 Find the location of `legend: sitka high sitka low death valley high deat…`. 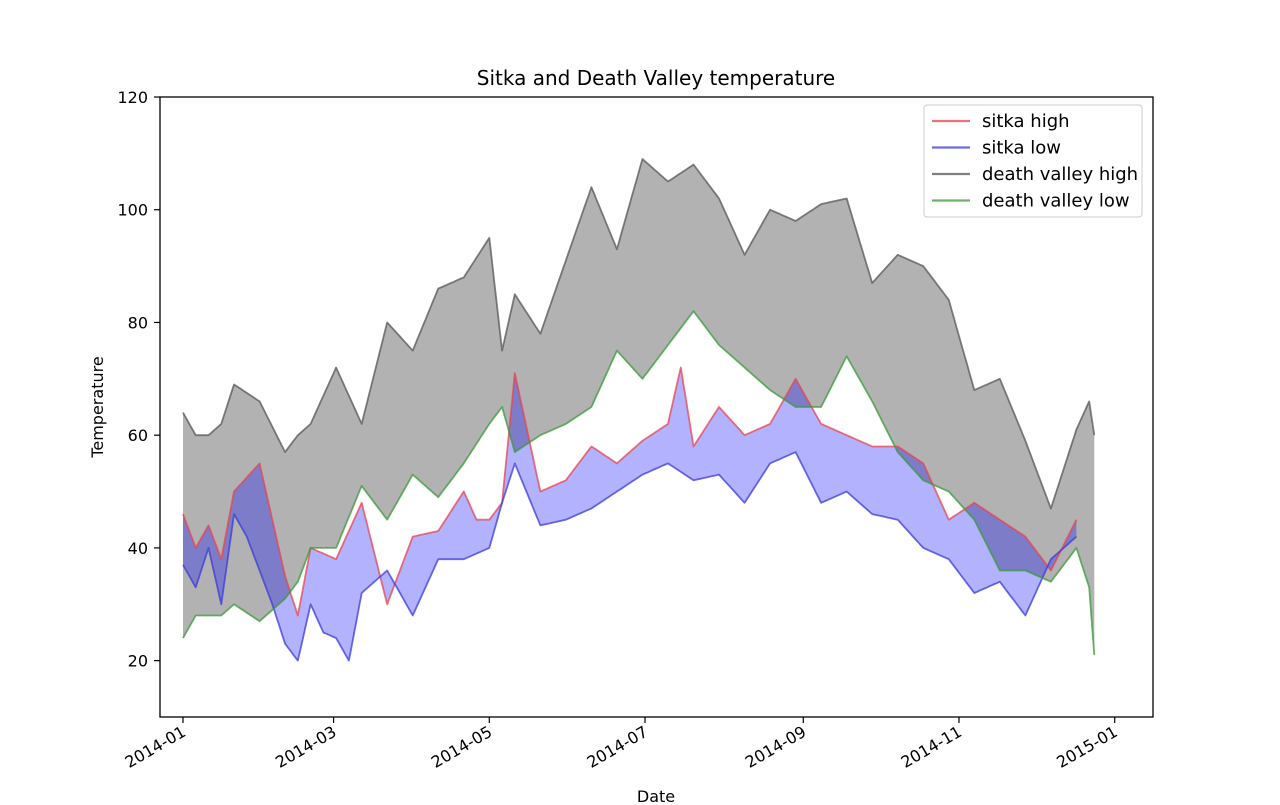

legend: sitka high sitka low death valley high deat… is located at coordinates (1033, 161).